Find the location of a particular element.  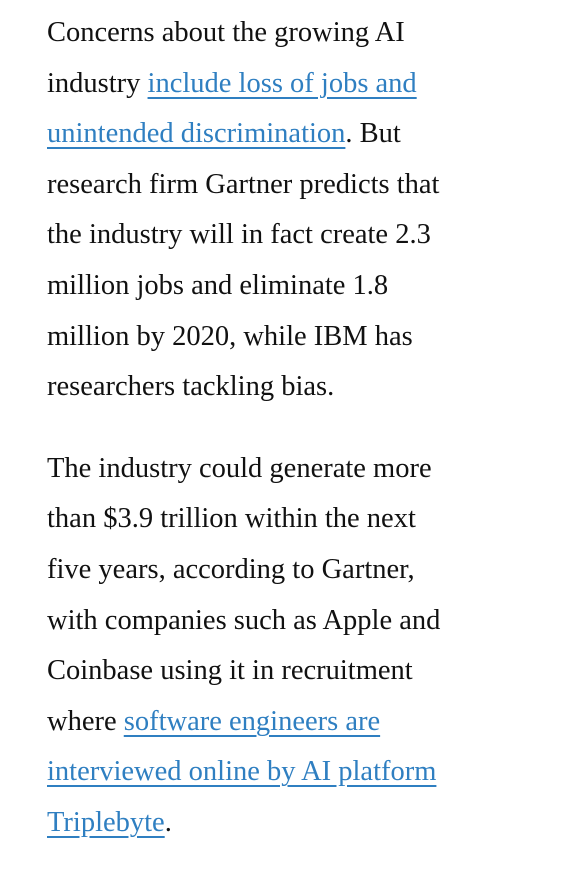

text-line: researchers tackling bias. is located at coordinates (297, 387).